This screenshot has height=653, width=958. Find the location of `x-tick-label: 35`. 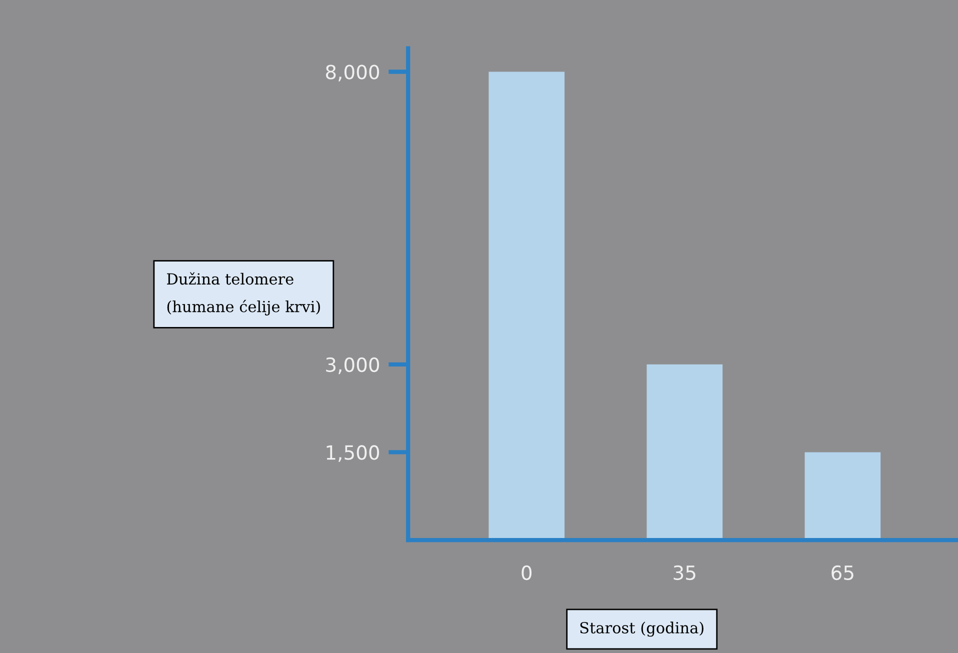

x-tick-label: 35 is located at coordinates (685, 572).